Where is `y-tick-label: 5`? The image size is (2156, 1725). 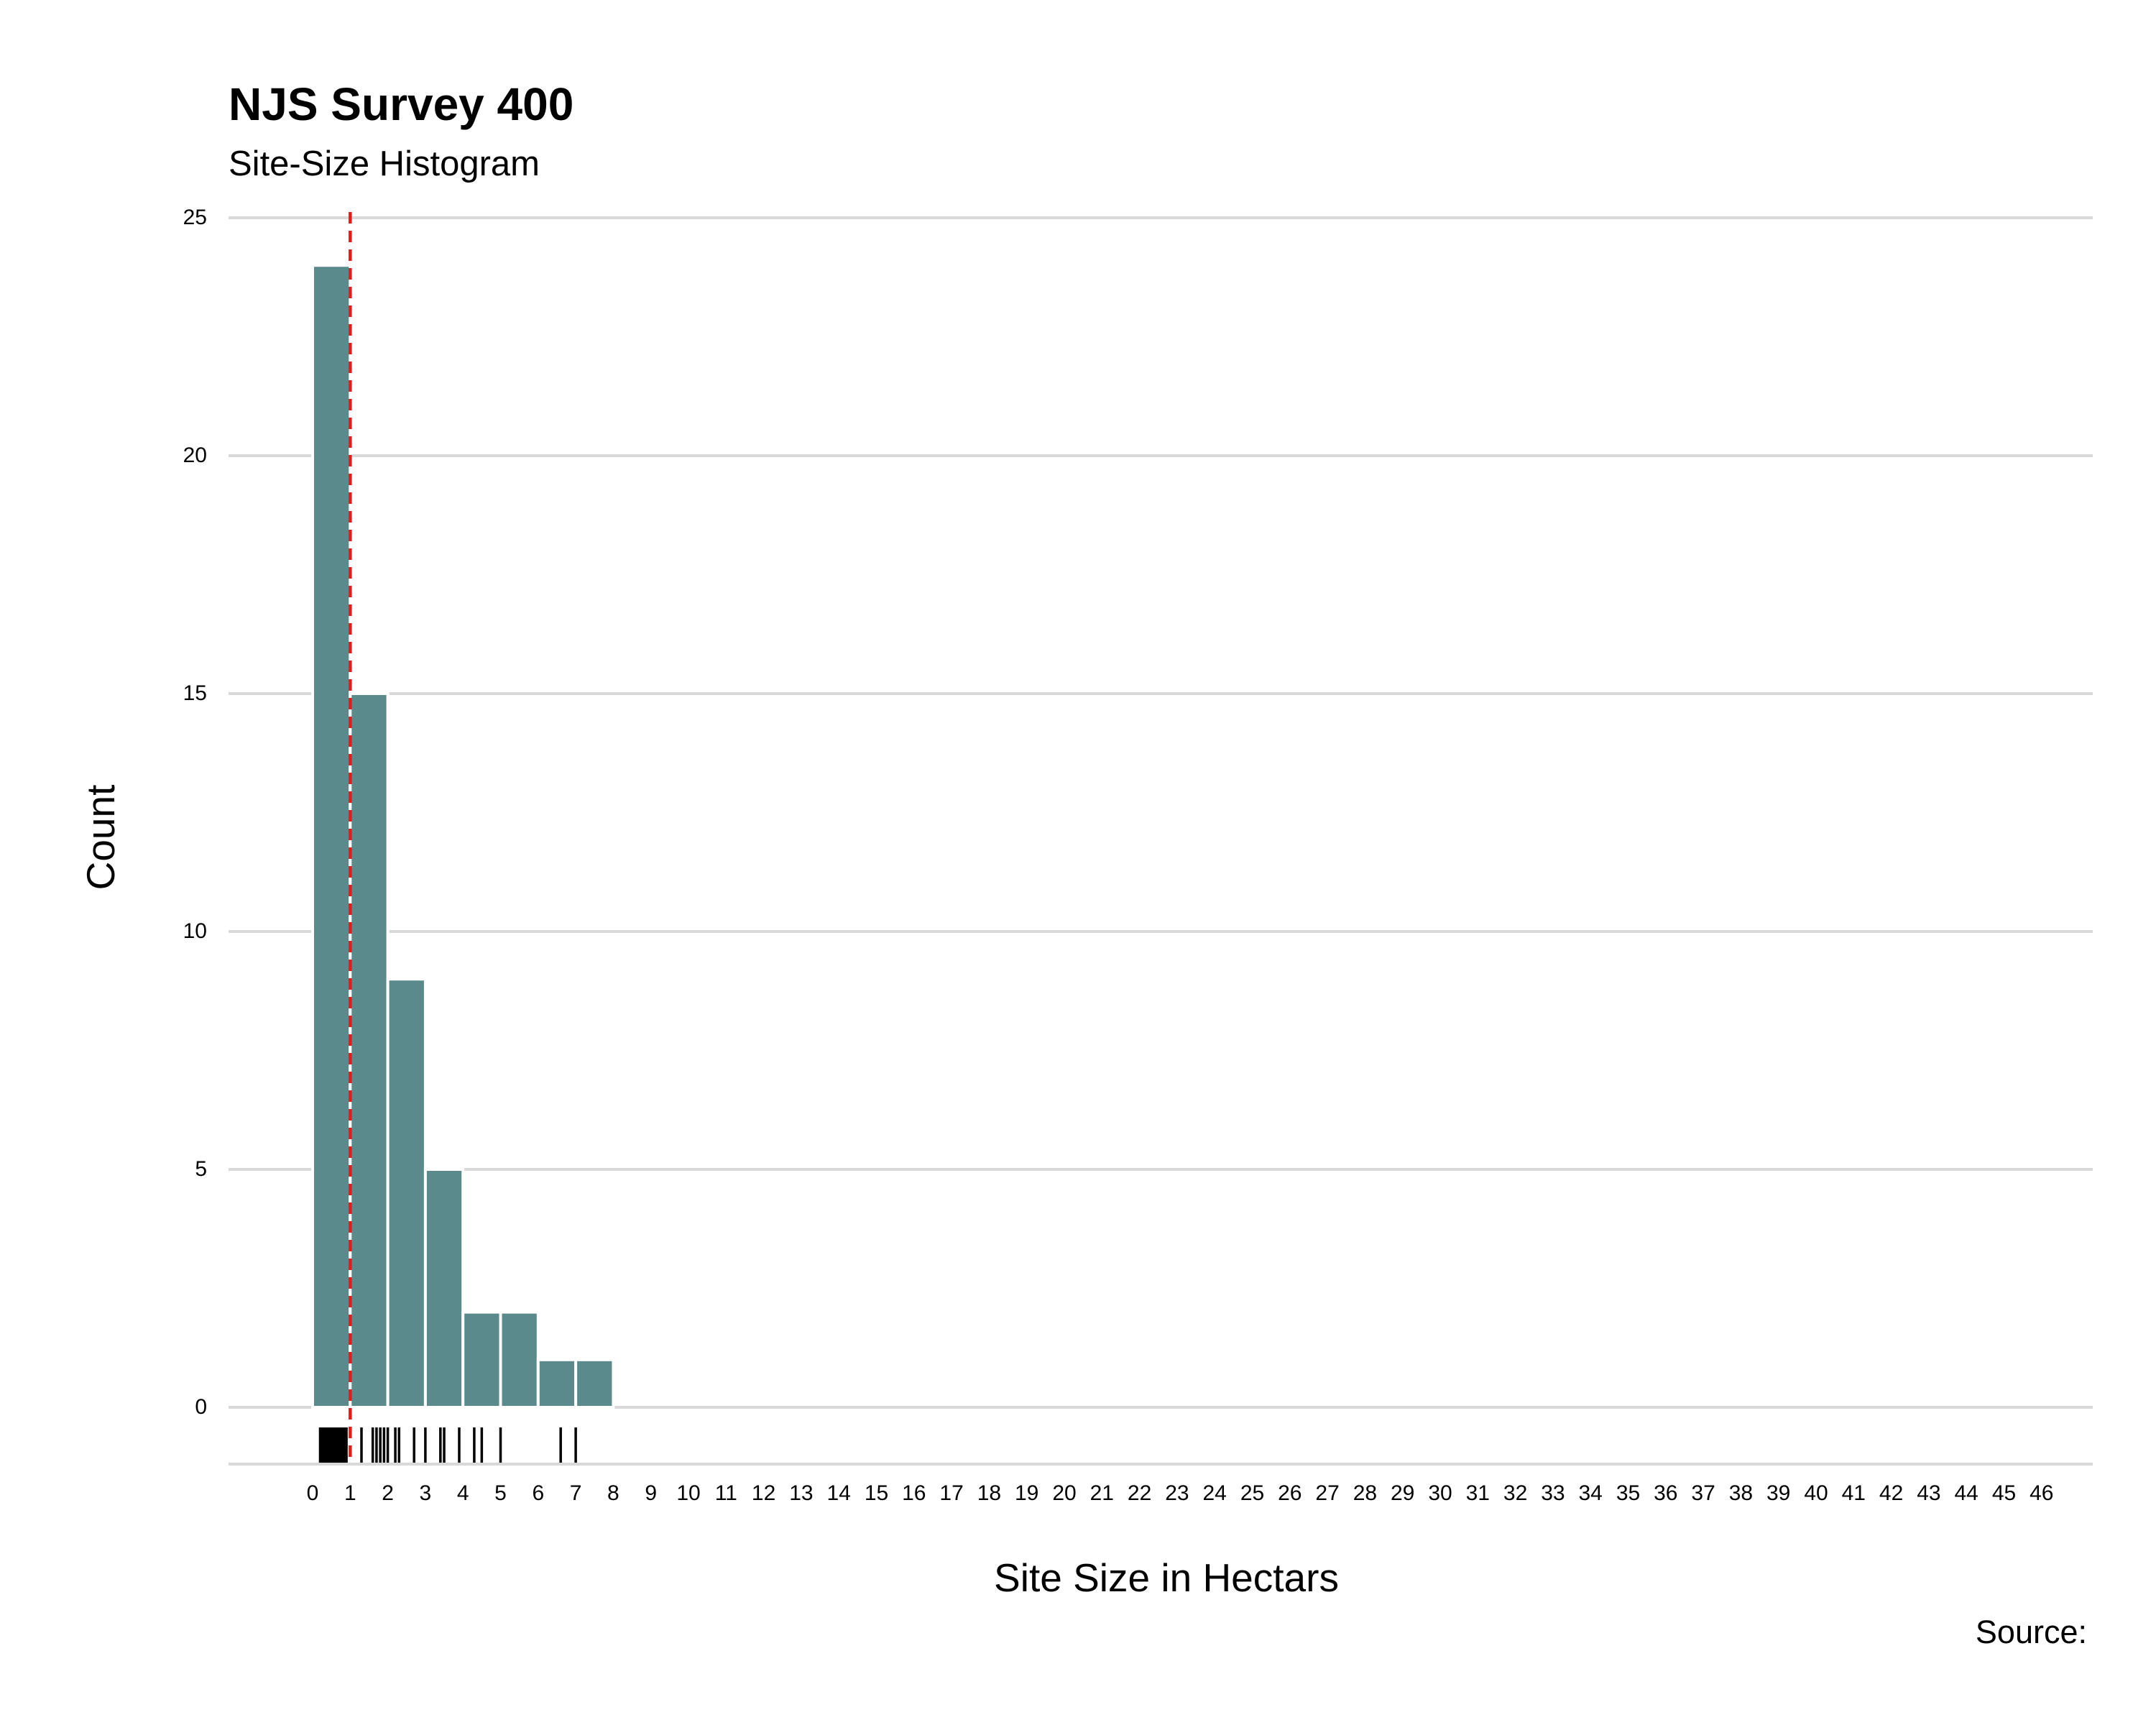
y-tick-label: 5 is located at coordinates (201, 1169).